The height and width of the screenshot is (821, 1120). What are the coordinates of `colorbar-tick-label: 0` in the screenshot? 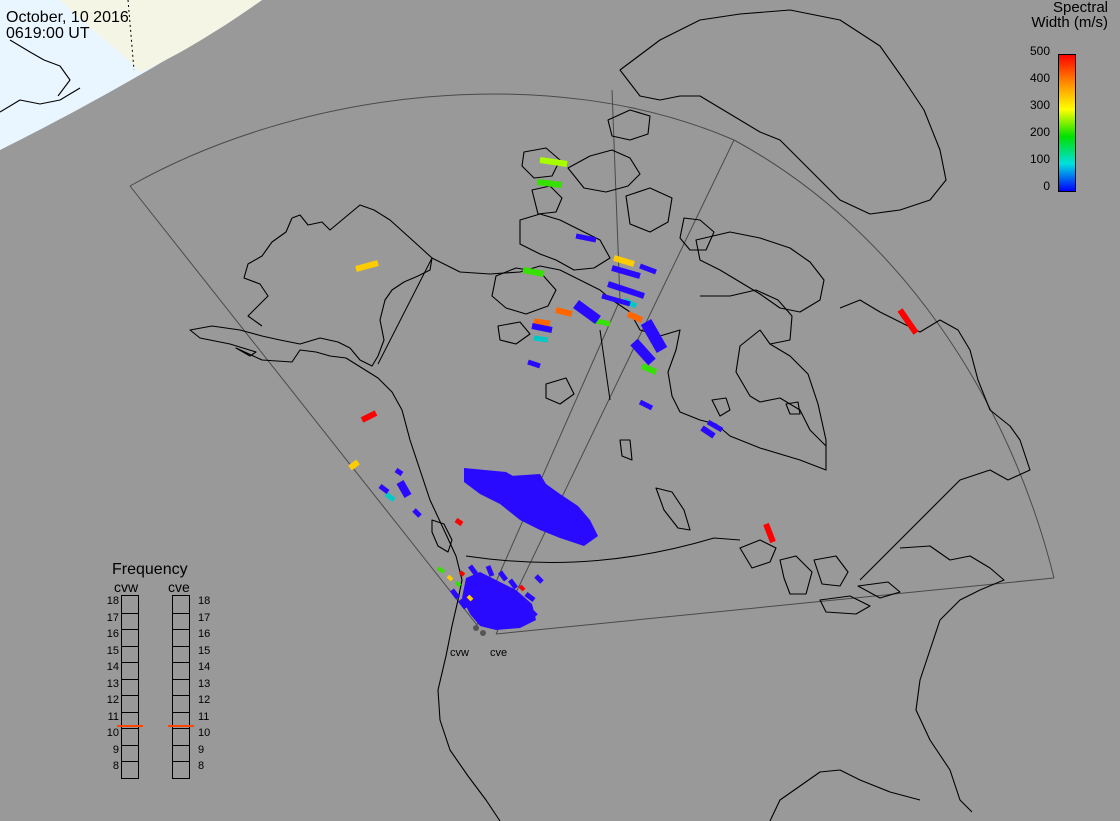 It's located at (1046, 186).